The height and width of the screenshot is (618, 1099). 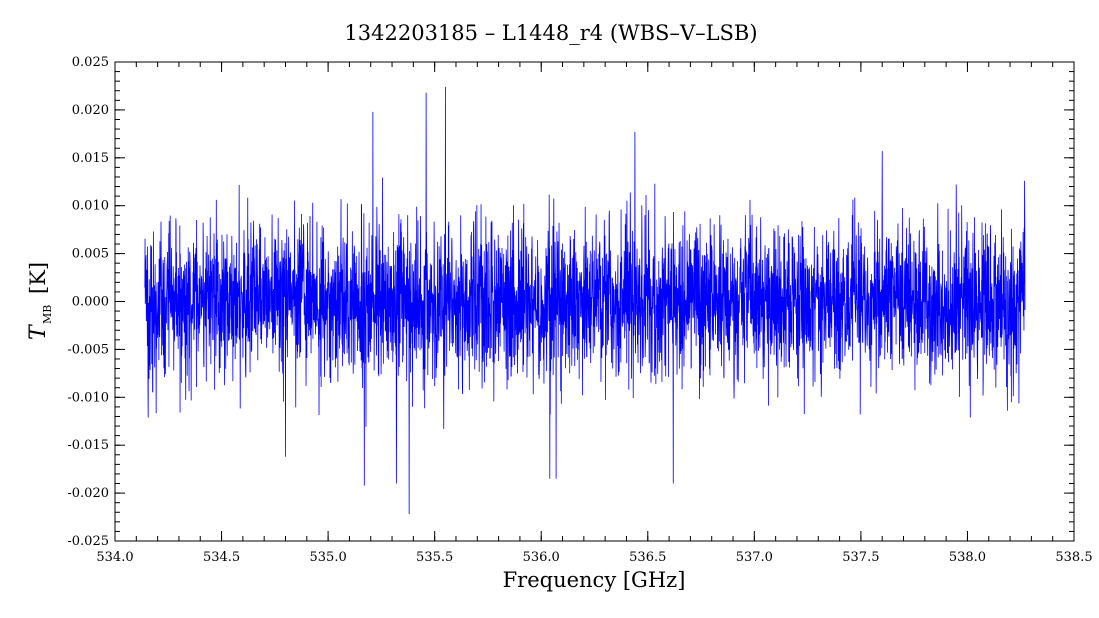 What do you see at coordinates (90, 158) in the screenshot?
I see `y-tick-label: 0.015` at bounding box center [90, 158].